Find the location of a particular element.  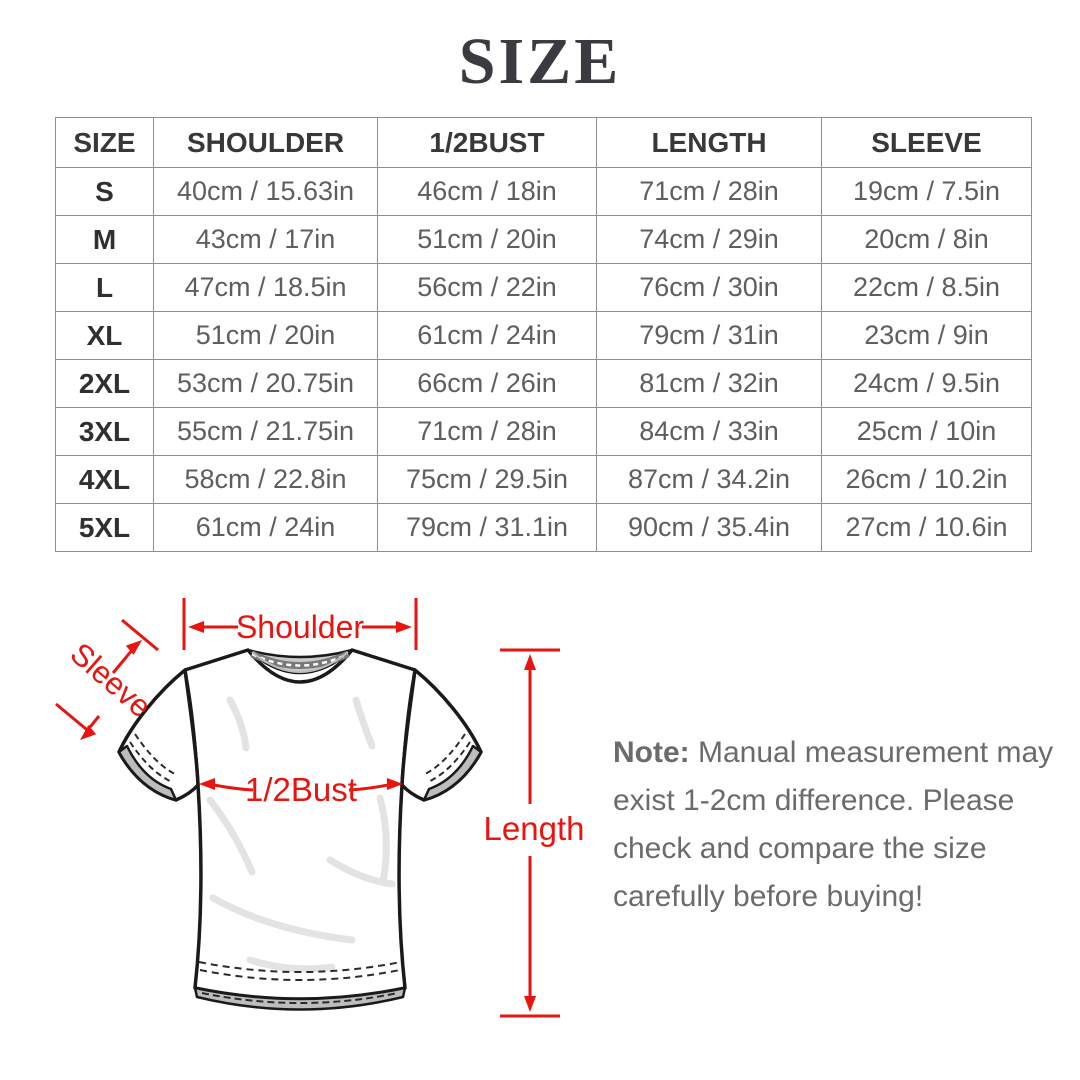

left-armhole-seam is located at coordinates (191, 727).